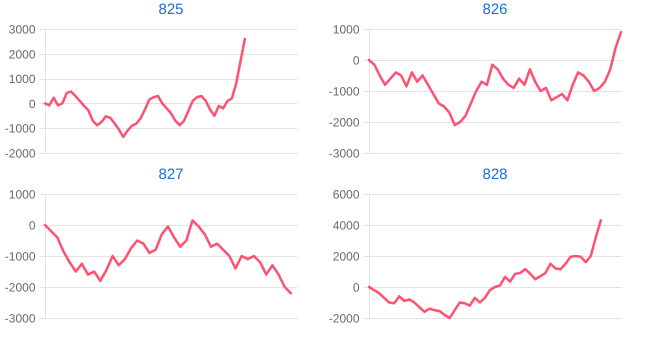  Describe the element at coordinates (346, 225) in the screenshot. I see `y-tick-label: 4000` at that location.